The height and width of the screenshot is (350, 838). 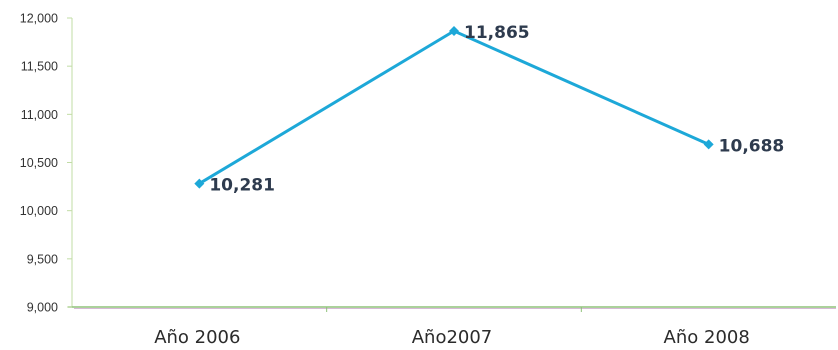 What do you see at coordinates (197, 337) in the screenshot?
I see `x-tick-label: Año 2006` at bounding box center [197, 337].